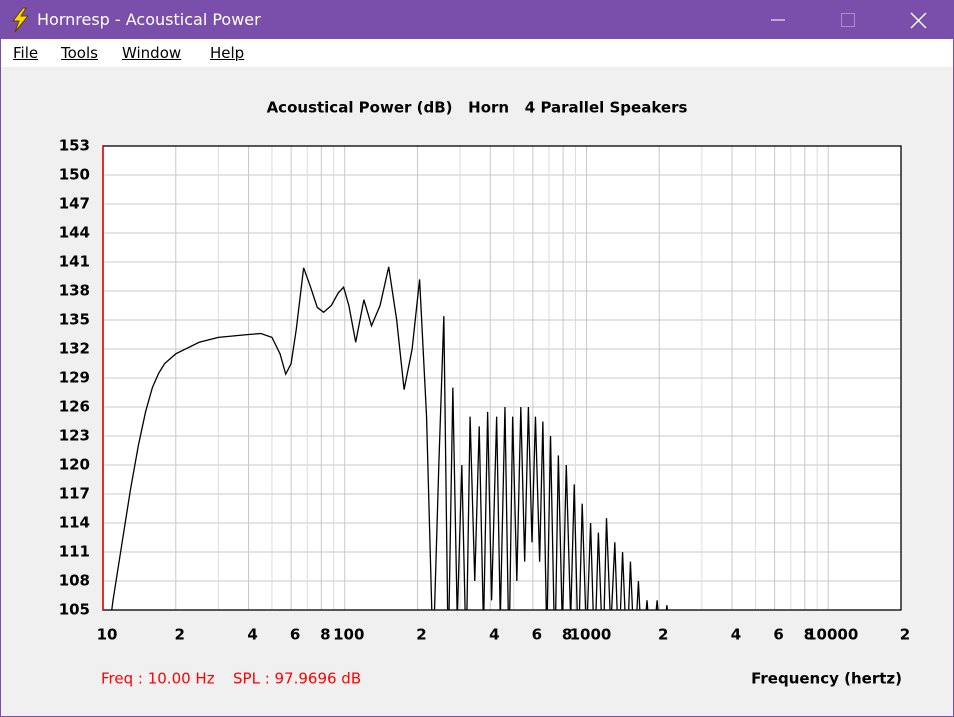  Describe the element at coordinates (26, 53) in the screenshot. I see `menu-item: File` at that location.